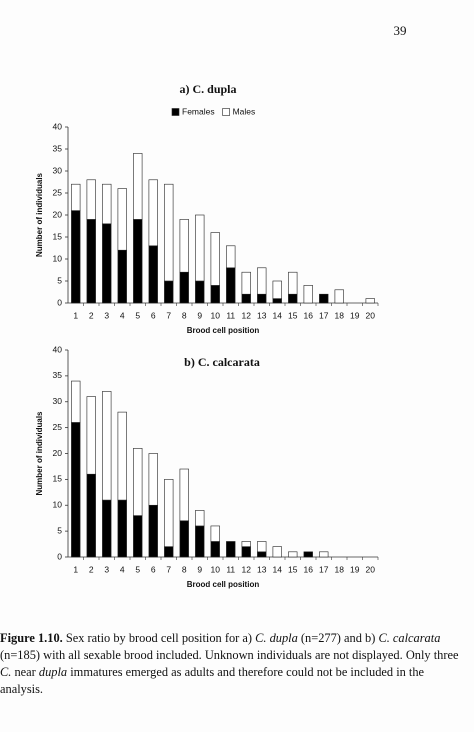  I want to click on y-tick-label: 10, so click(58, 258).